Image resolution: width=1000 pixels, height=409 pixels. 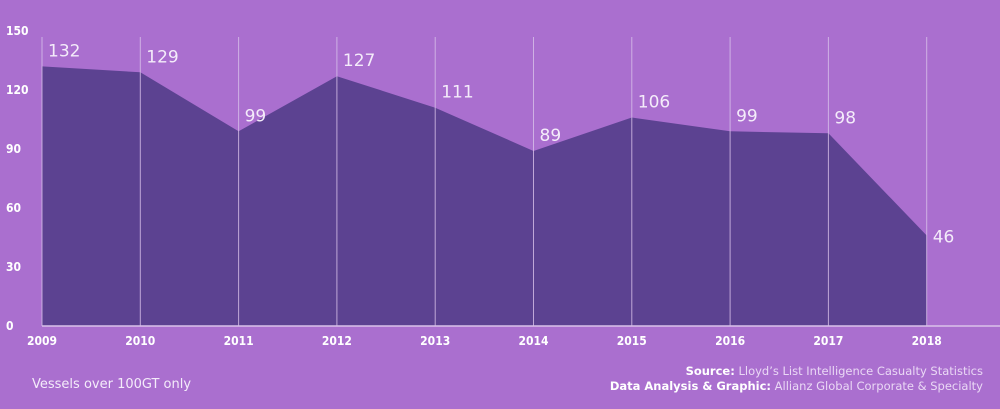 I want to click on data-label: 129, so click(x=162, y=57).